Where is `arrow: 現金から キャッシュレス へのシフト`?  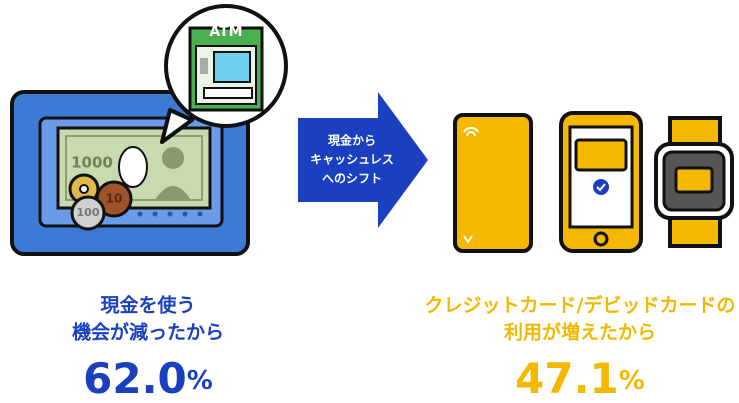
arrow: 現金から キャッシュレス へのシフト is located at coordinates (363, 160).